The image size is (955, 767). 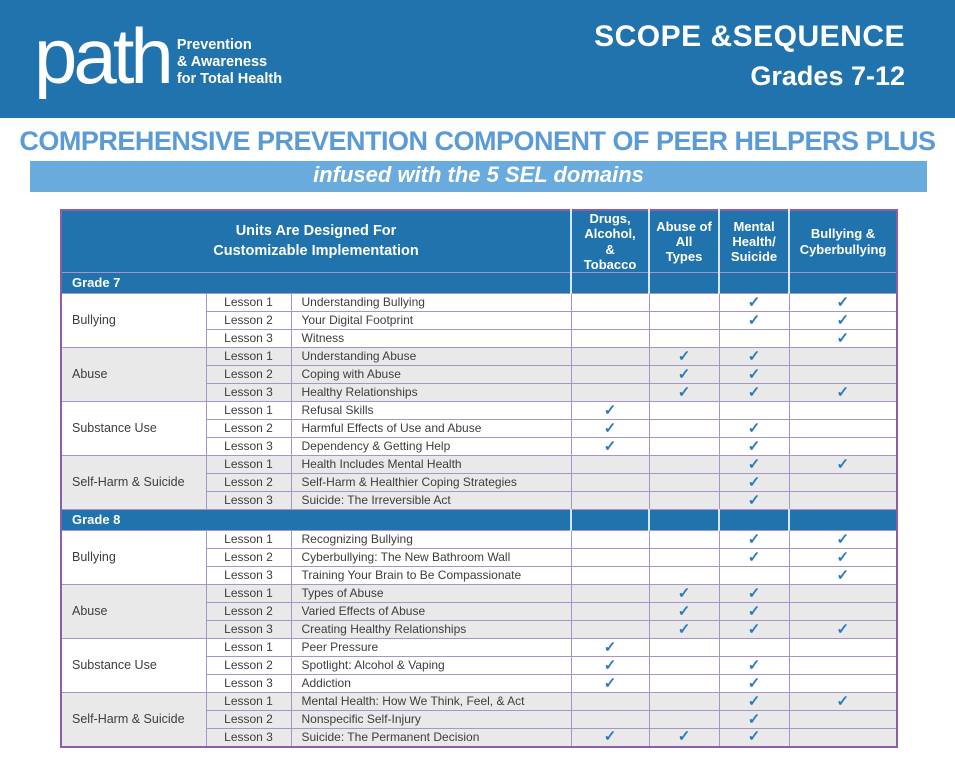 What do you see at coordinates (248, 501) in the screenshot?
I see `lesson-label-cell: Lesson 3` at bounding box center [248, 501].